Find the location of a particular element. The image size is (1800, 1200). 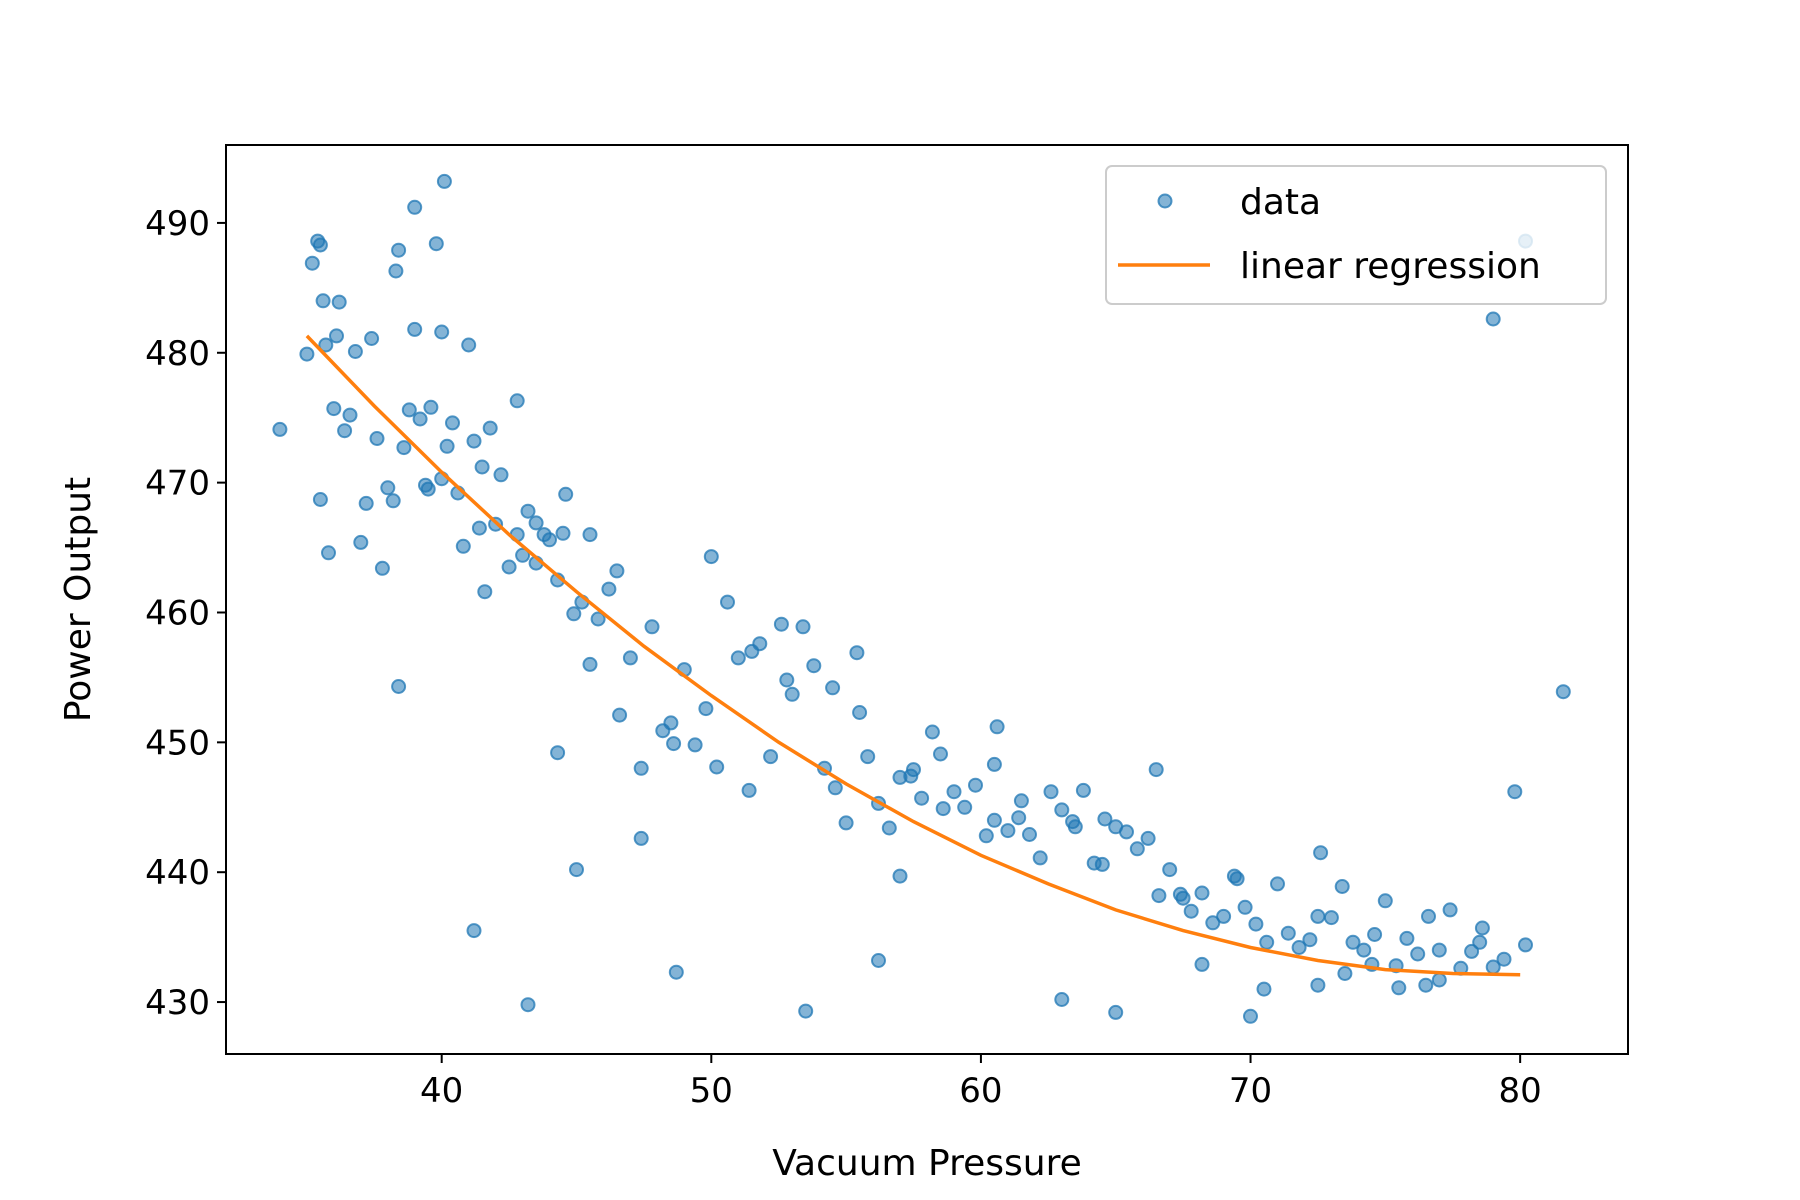

x-tick-label: 80 is located at coordinates (1520, 1091).